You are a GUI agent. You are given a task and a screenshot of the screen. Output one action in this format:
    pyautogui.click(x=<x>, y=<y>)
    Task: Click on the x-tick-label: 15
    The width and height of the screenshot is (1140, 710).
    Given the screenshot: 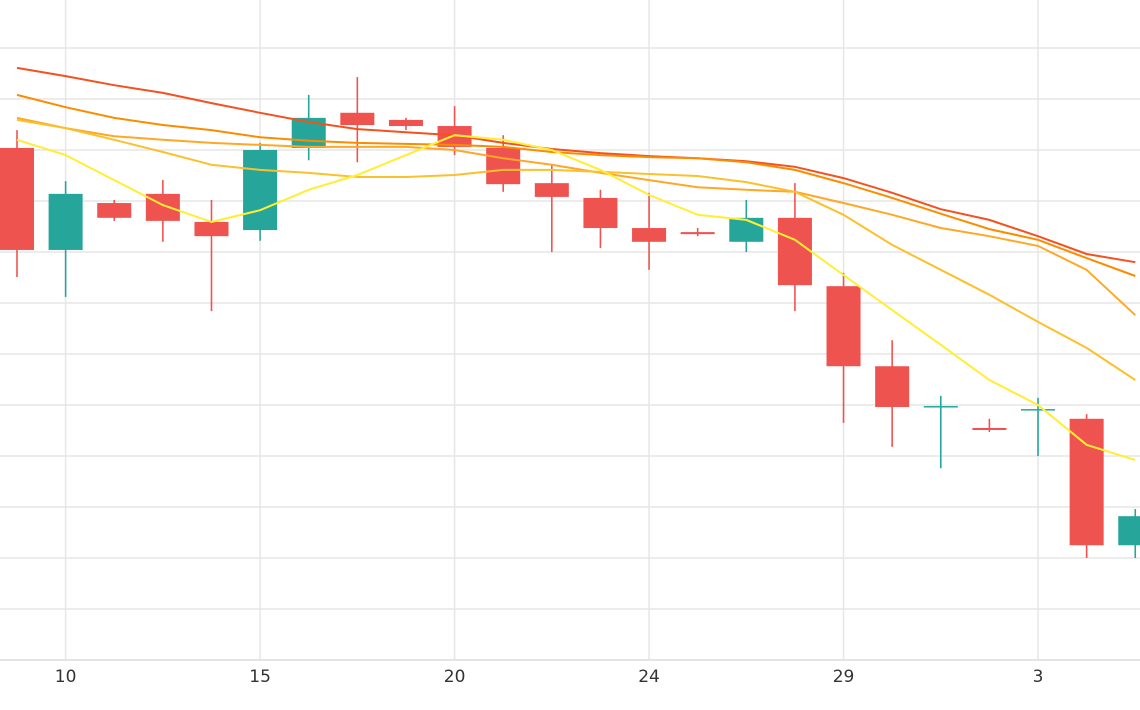 What is the action you would take?
    pyautogui.click(x=260, y=677)
    